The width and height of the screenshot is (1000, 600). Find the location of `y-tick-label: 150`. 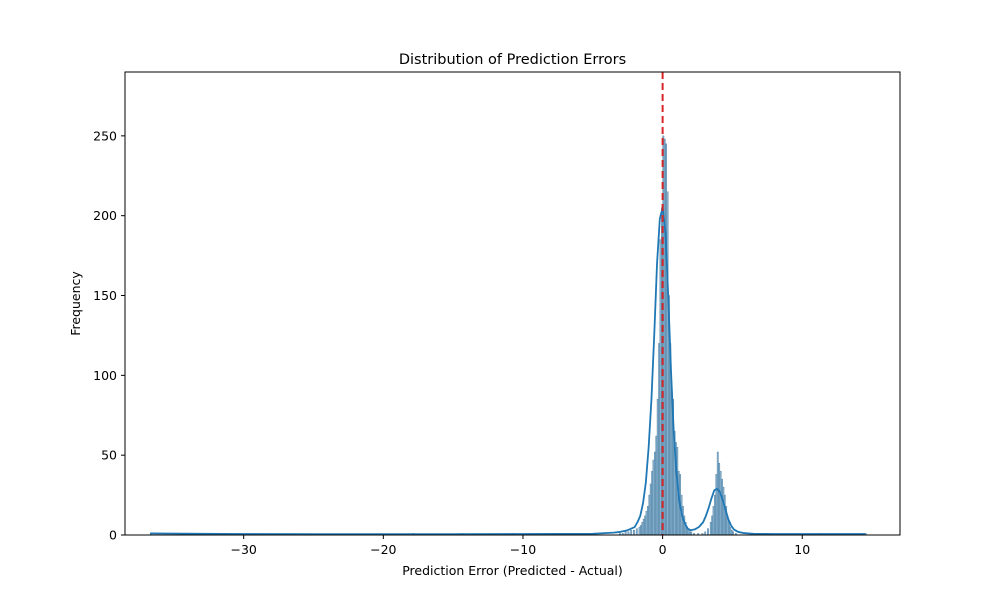

y-tick-label: 150 is located at coordinates (105, 295).